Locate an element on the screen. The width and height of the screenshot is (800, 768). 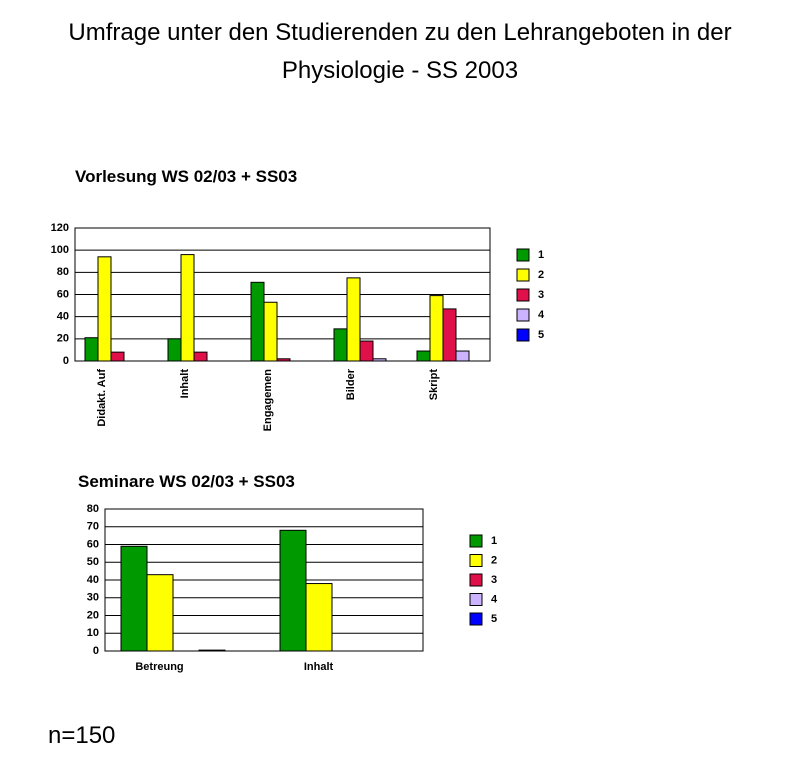
sample-size: n=150 is located at coordinates (82, 735).